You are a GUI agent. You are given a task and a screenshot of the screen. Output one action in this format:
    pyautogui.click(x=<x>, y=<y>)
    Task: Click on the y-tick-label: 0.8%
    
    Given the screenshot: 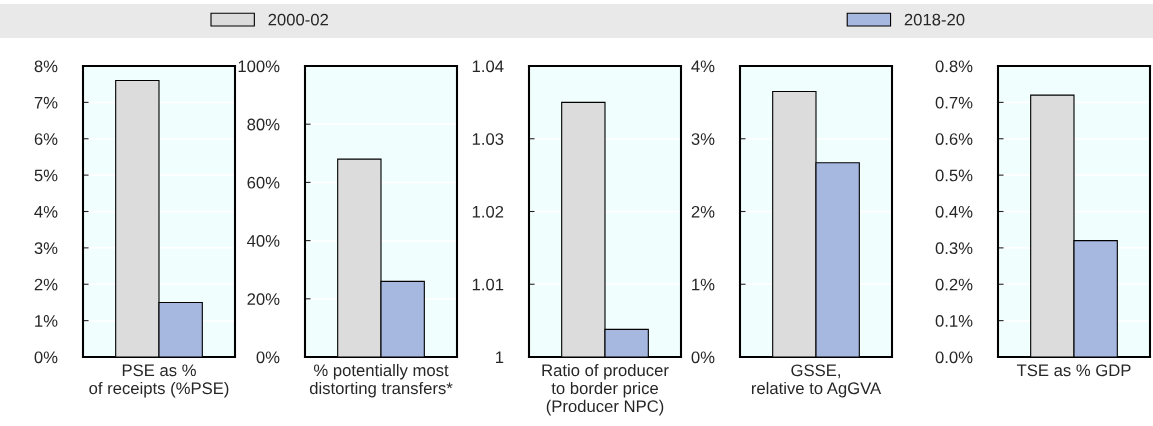 What is the action you would take?
    pyautogui.click(x=954, y=66)
    